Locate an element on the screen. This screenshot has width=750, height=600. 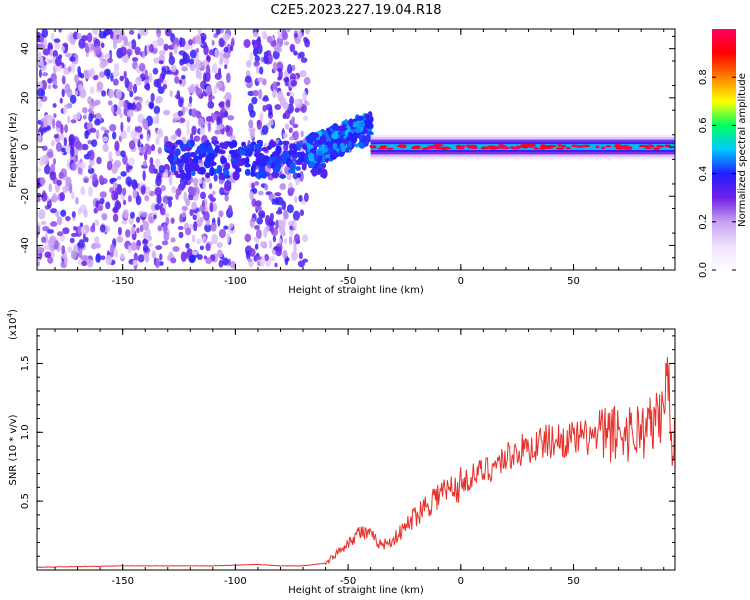
colorbar-ticks: 0.0 0.2 0.4 0.6 0.8 is located at coordinates (717, 173).